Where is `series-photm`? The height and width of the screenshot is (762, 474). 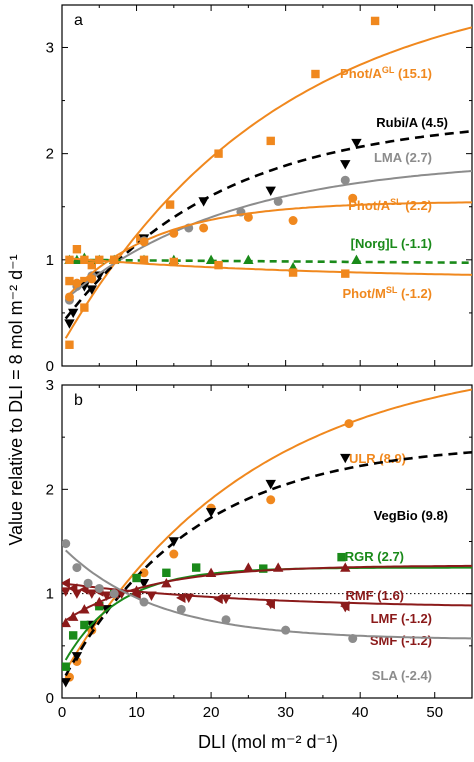
series-photm is located at coordinates (268, 266).